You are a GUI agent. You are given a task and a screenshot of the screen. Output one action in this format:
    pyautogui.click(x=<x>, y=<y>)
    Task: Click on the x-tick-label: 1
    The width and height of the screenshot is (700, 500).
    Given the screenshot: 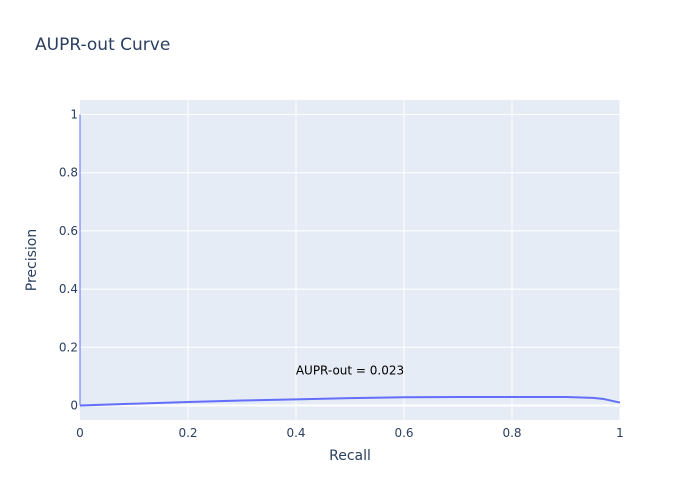 What is the action you would take?
    pyautogui.click(x=620, y=433)
    